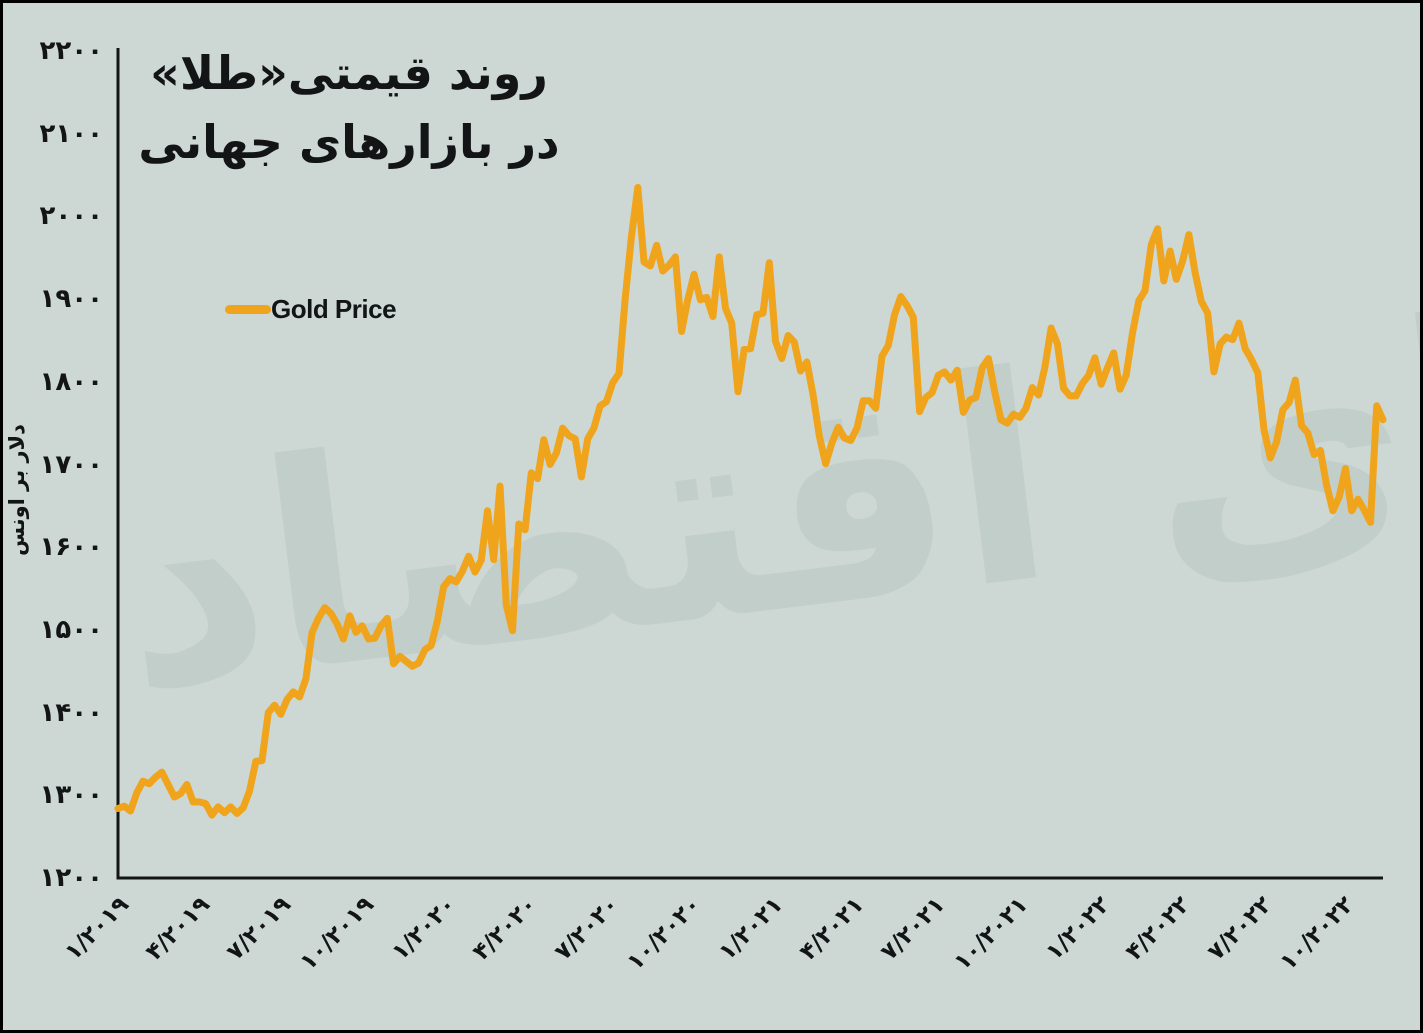 The height and width of the screenshot is (1033, 1423). I want to click on y-tick-label: ۱۲۰۰, so click(71, 878).